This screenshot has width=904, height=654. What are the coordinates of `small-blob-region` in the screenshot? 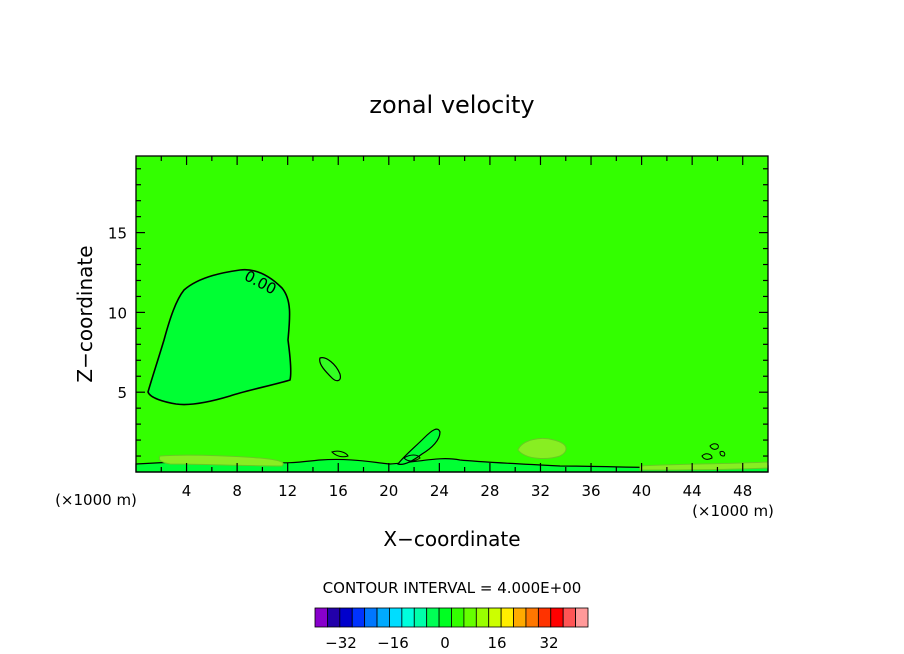 It's located at (330, 369).